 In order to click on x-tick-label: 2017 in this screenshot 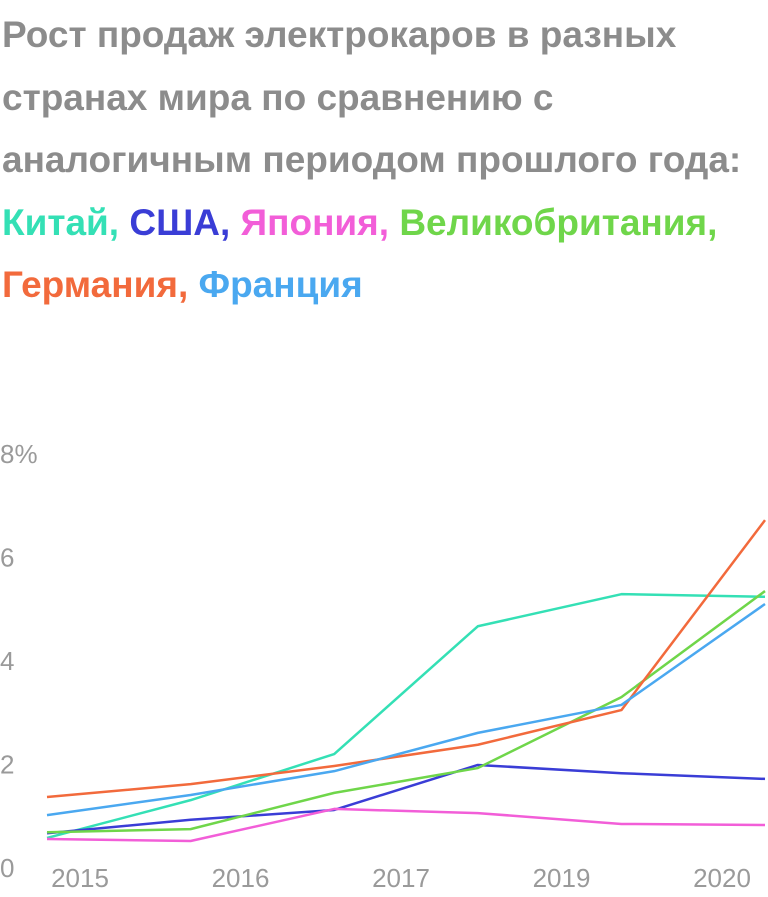, I will do `click(401, 878)`.